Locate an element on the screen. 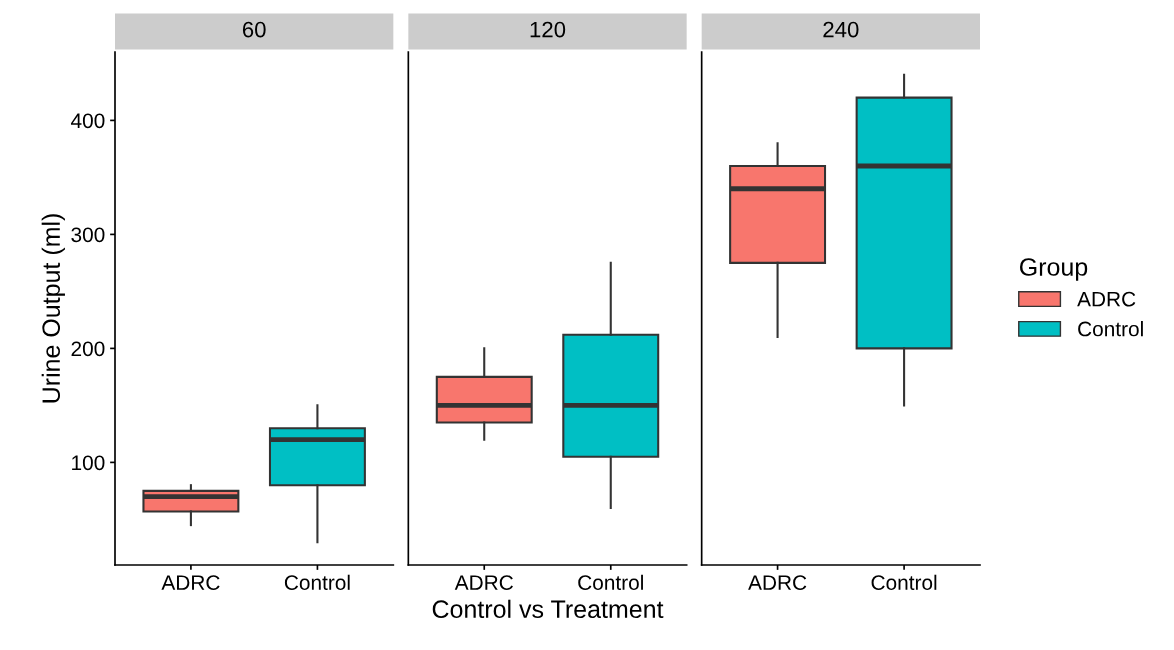 The height and width of the screenshot is (650, 1174). legend-label: ADRC is located at coordinates (1106, 299).